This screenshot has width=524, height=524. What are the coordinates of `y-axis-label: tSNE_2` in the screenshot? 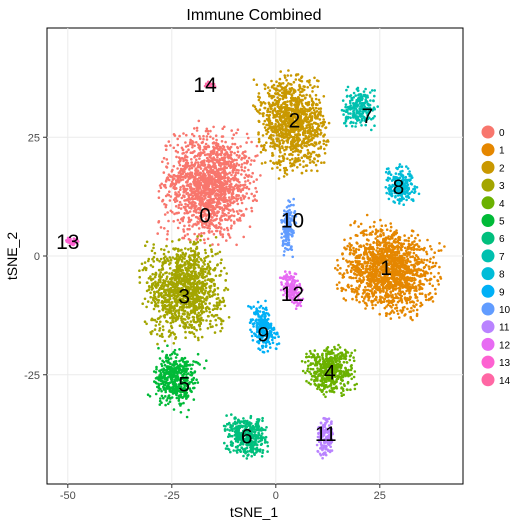 It's located at (12, 256).